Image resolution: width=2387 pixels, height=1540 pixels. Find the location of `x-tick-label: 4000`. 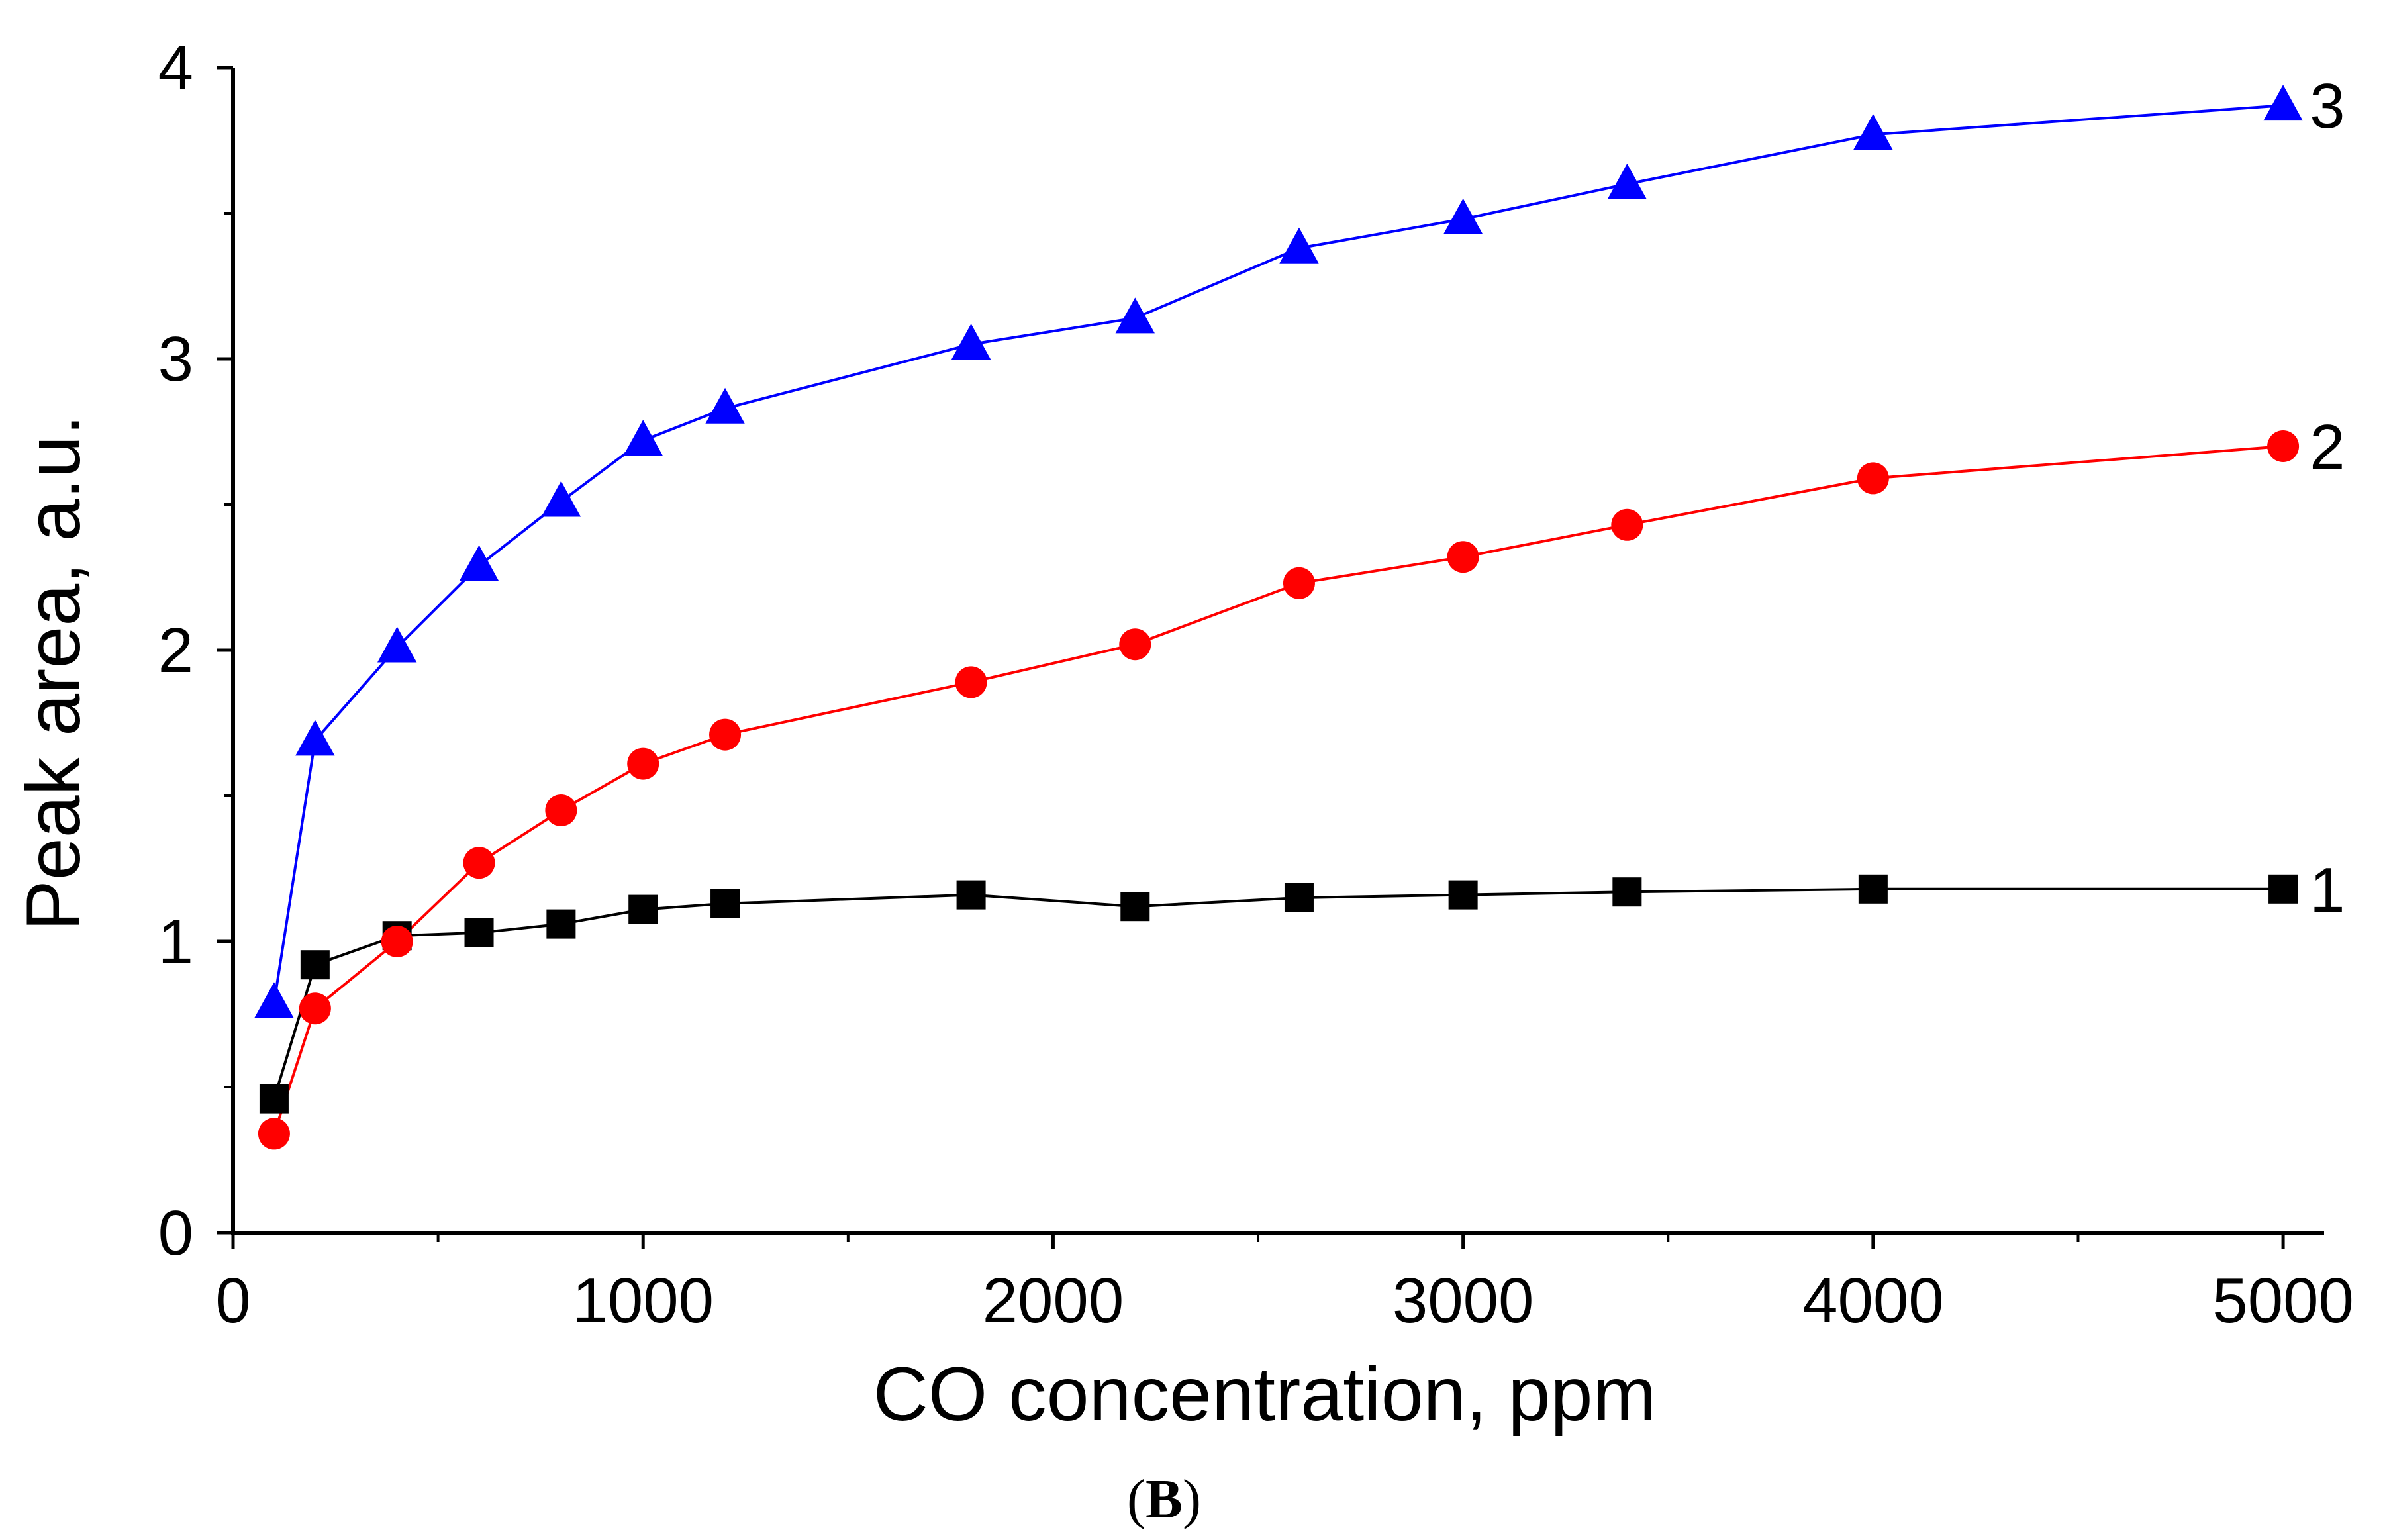

x-tick-label: 4000 is located at coordinates (1873, 1300).